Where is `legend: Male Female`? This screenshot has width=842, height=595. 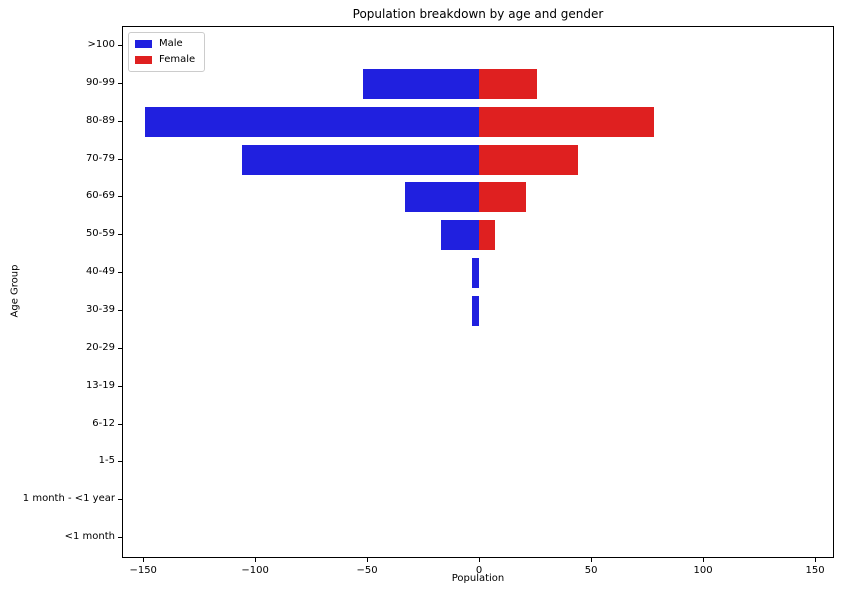
legend: Male Female is located at coordinates (167, 52).